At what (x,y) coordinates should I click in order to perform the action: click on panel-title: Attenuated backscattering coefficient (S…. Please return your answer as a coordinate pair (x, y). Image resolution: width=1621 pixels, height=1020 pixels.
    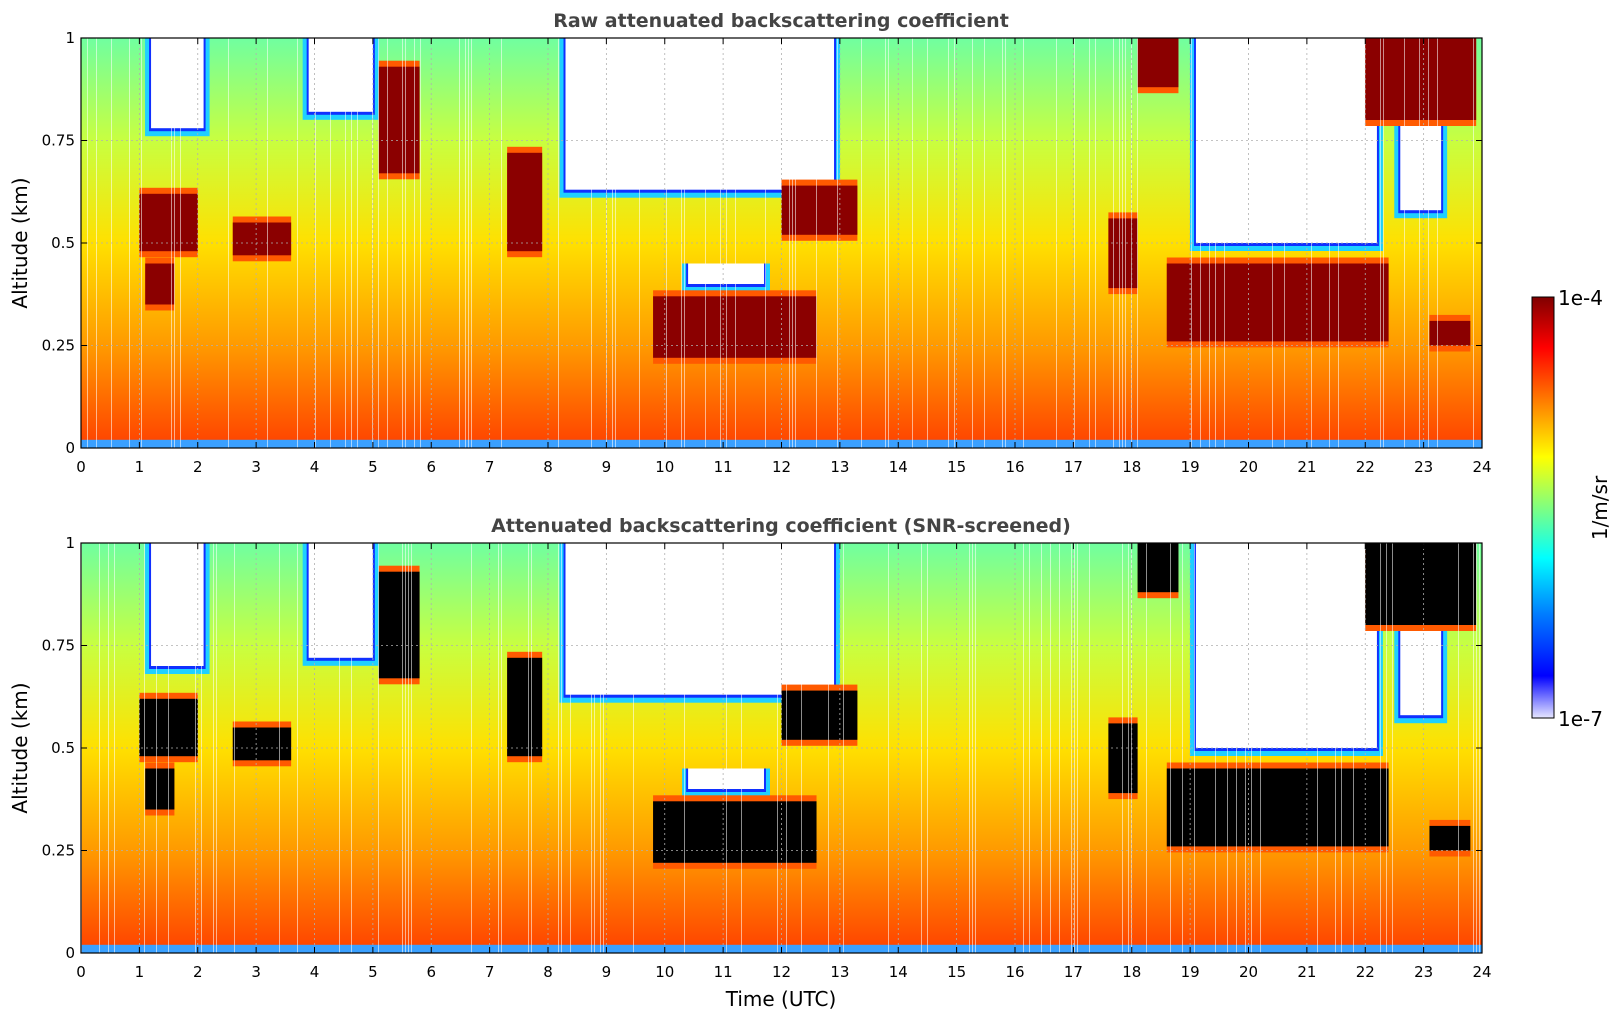
    Looking at the image, I should click on (781, 526).